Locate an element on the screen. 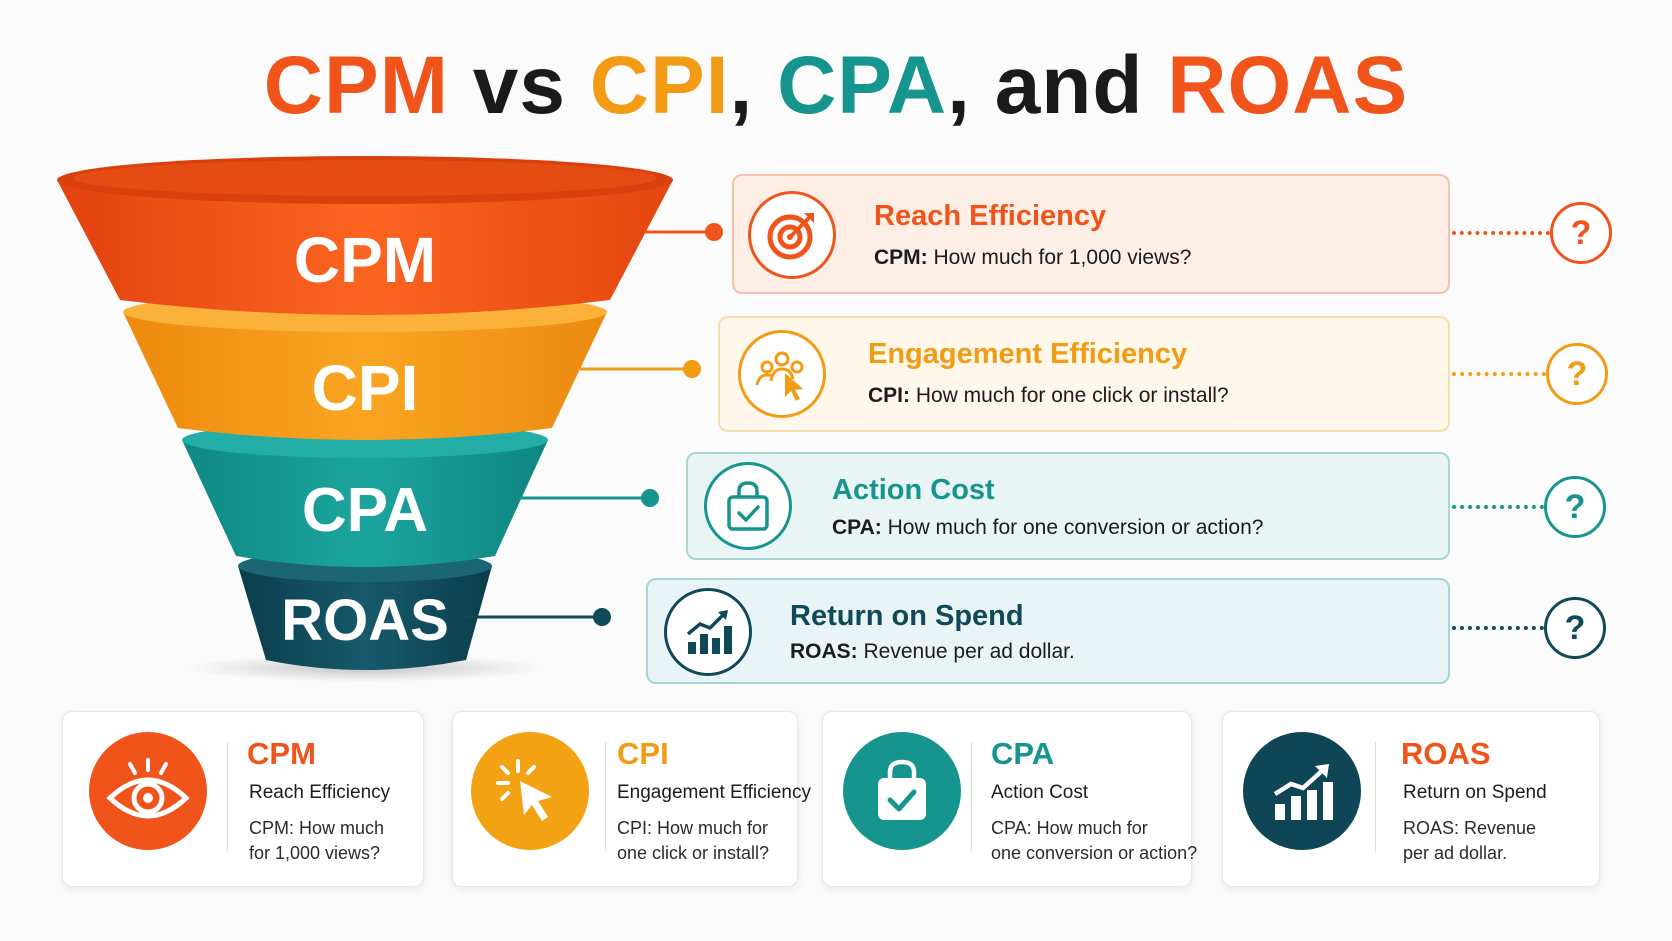 Image resolution: width=1672 pixels, height=941 pixels. card-description: CPI: How much for one click or install? is located at coordinates (1048, 396).